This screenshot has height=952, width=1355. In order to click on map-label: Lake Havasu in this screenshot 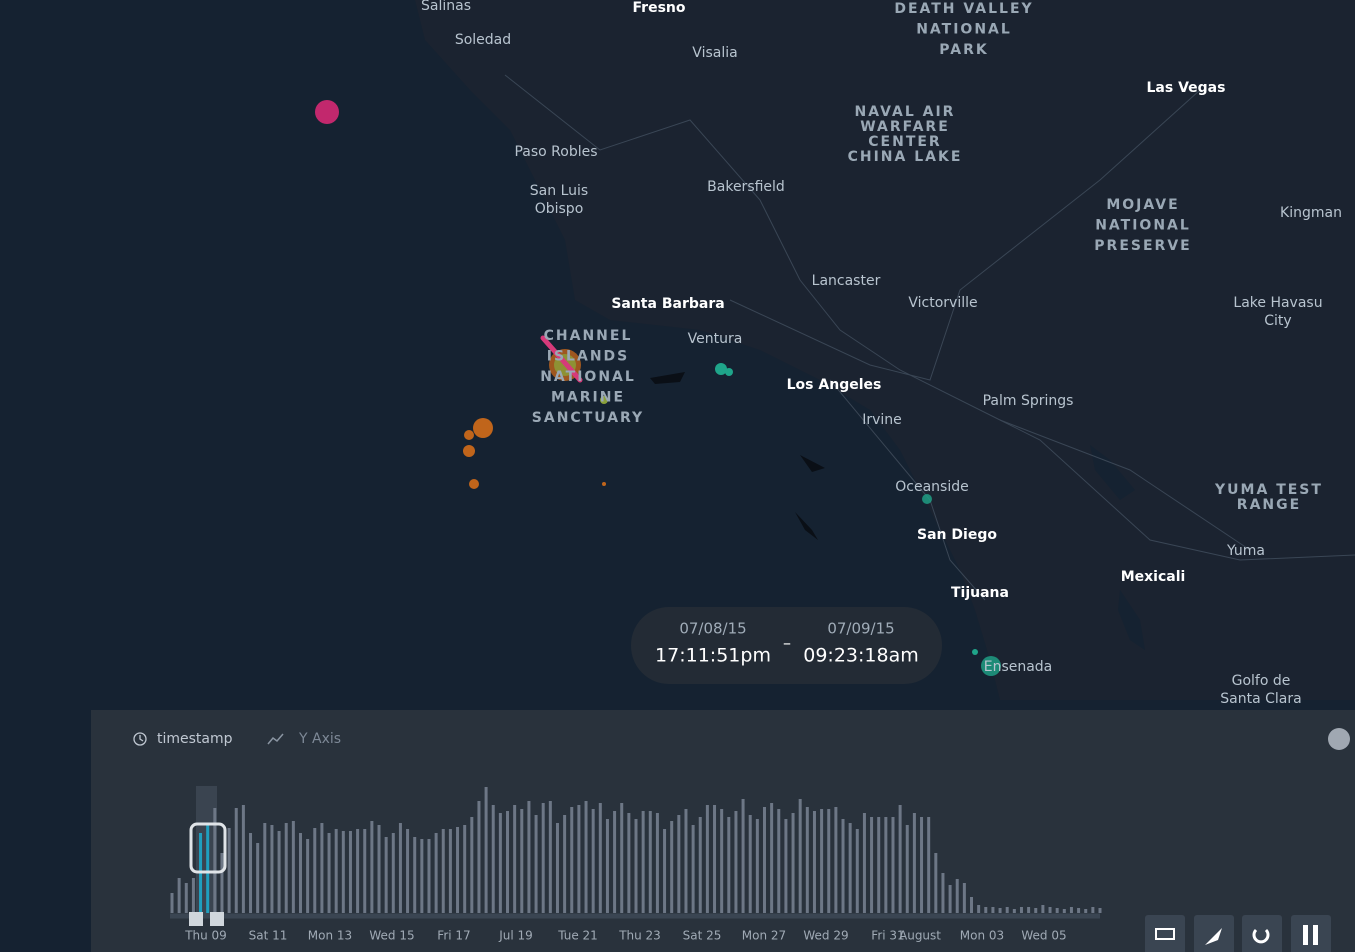, I will do `click(1277, 303)`.